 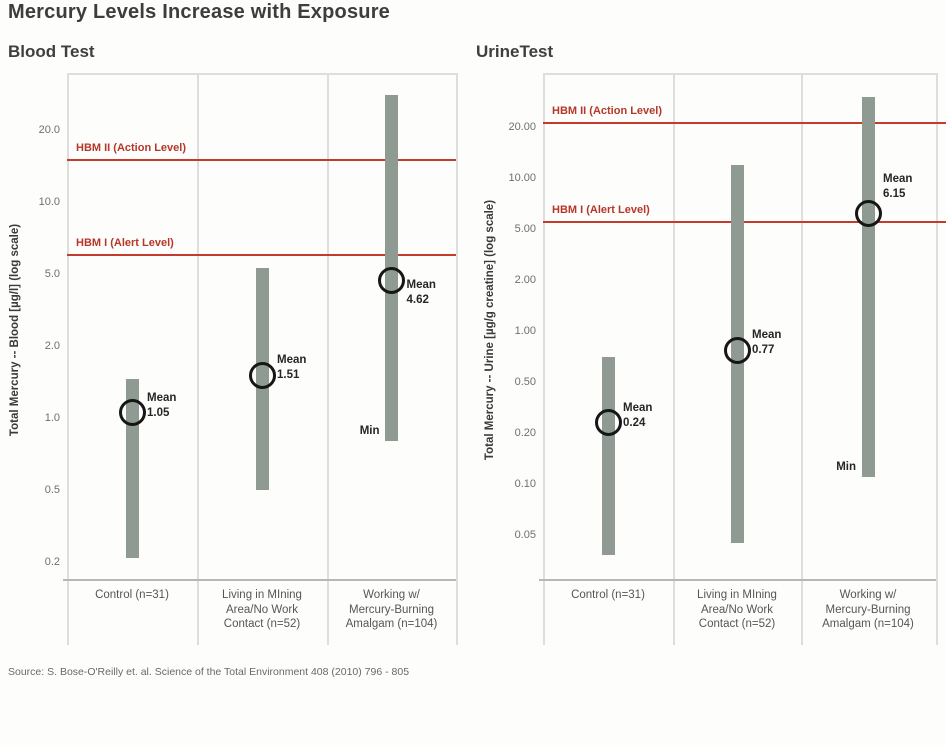 I want to click on panel-title-urine-test: UrineTest, so click(x=515, y=51).